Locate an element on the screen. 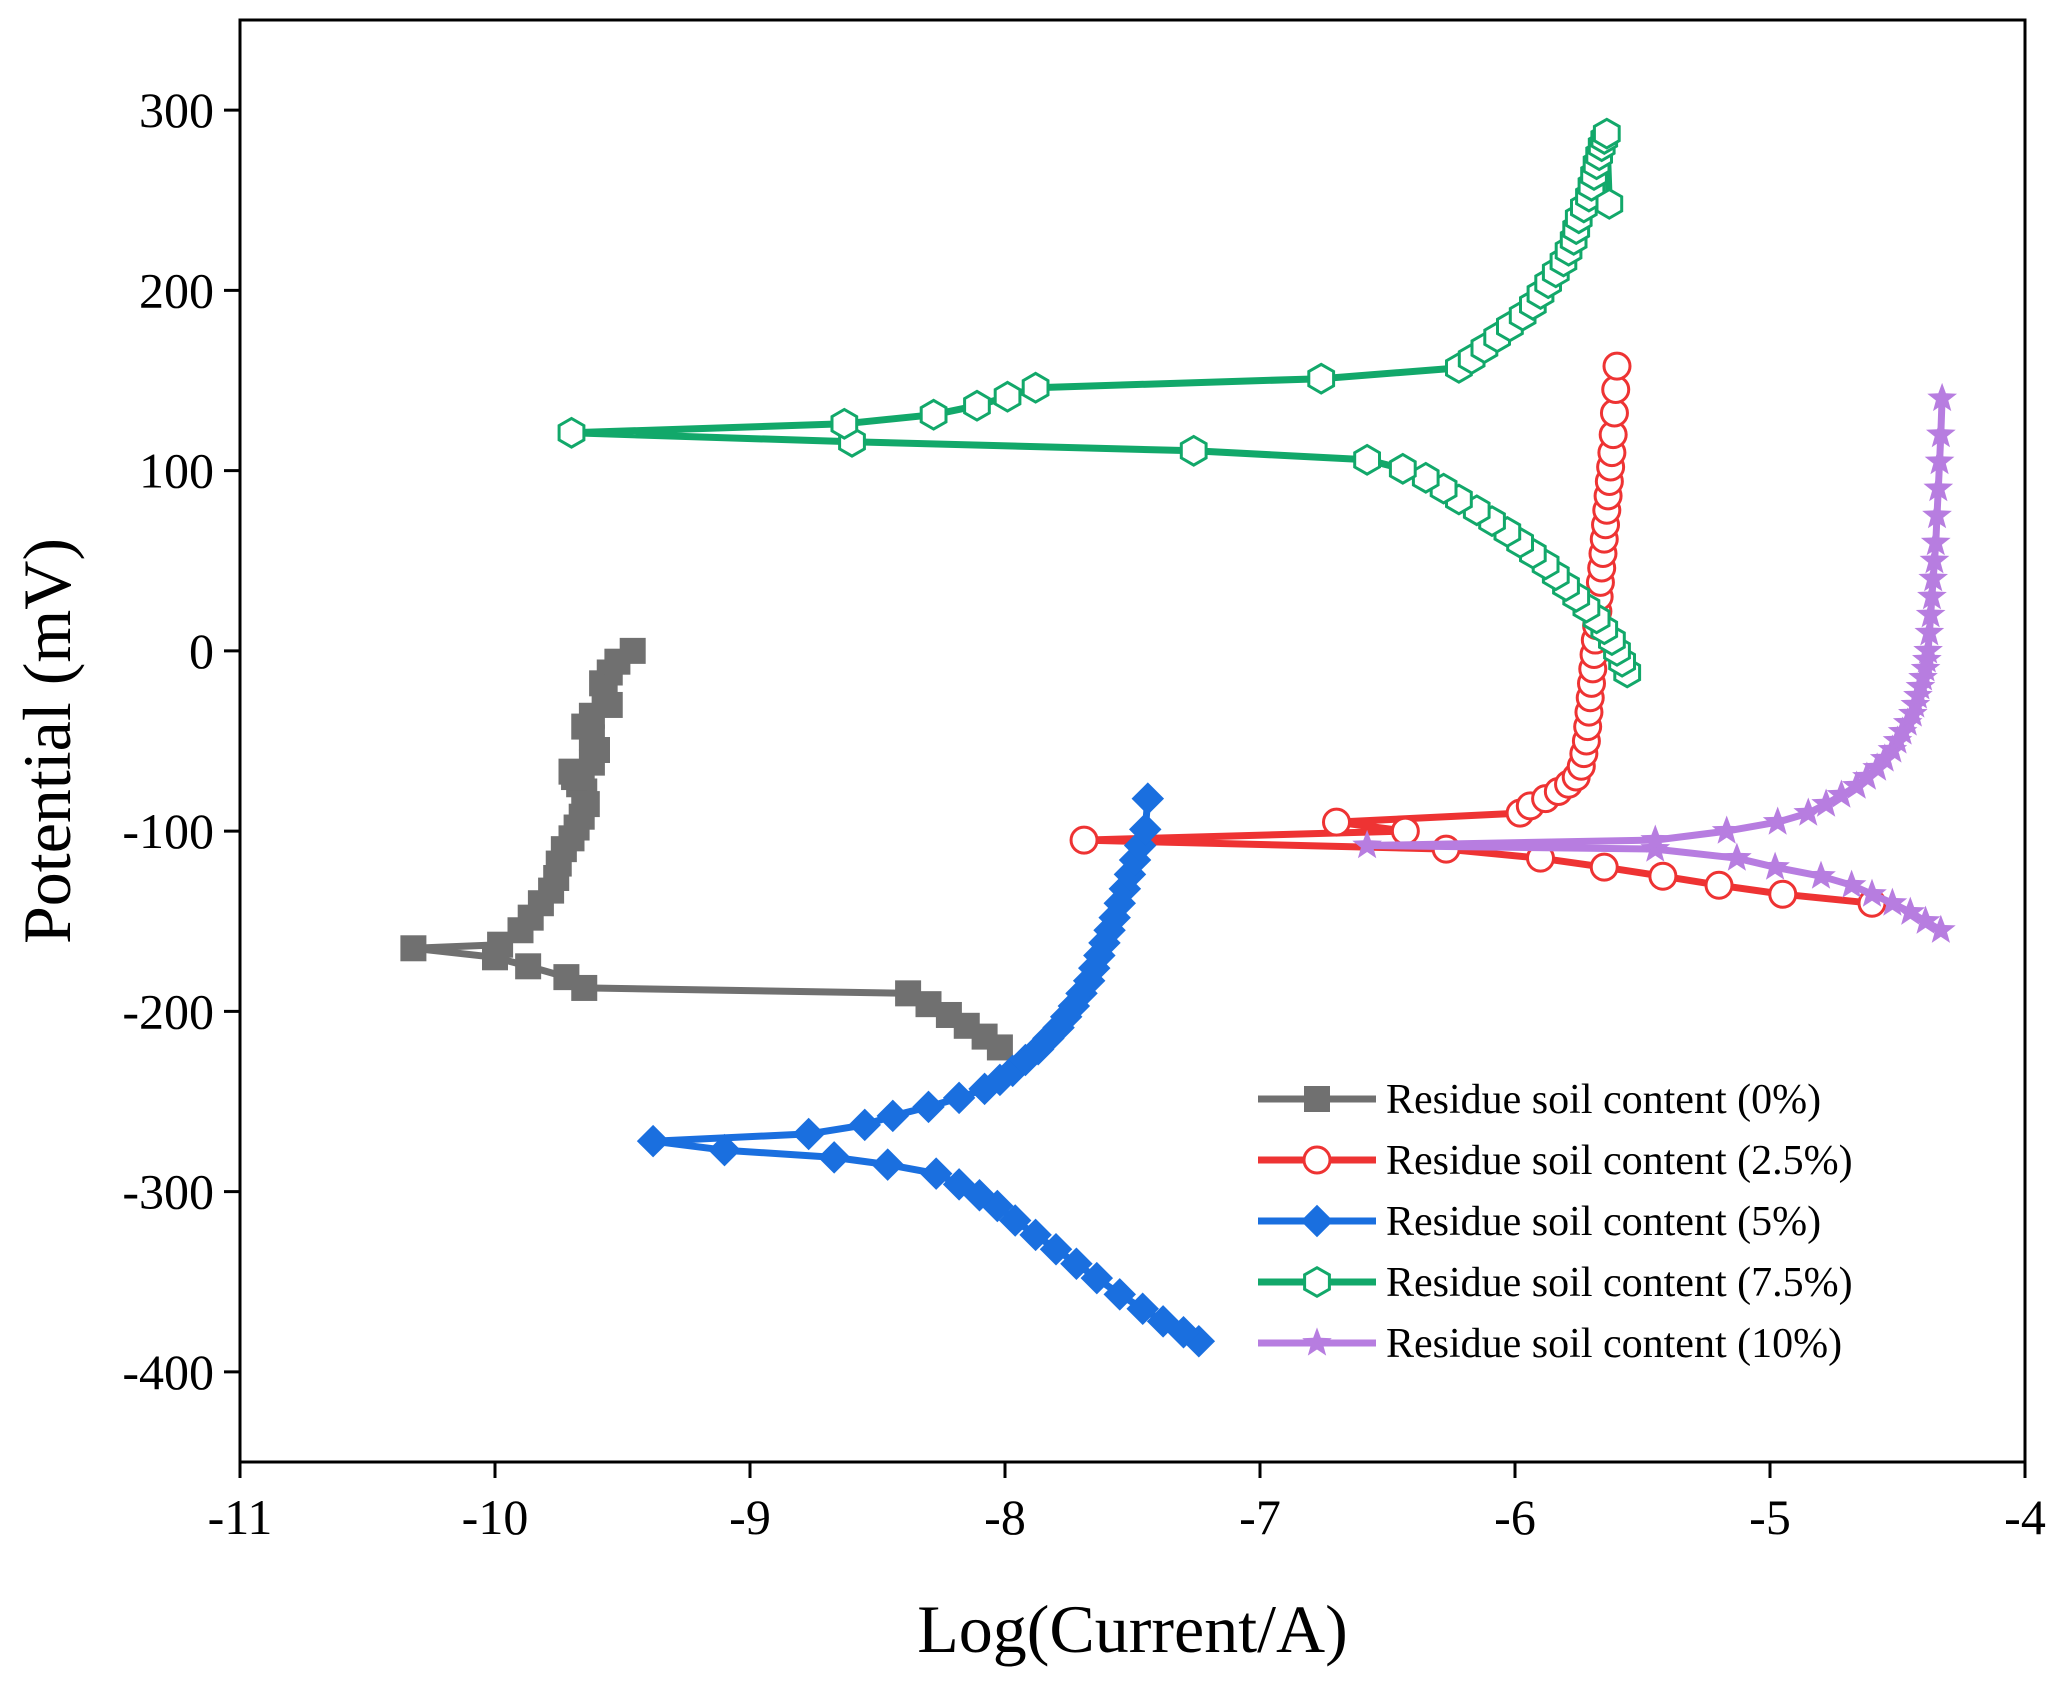  legend-label: Residue soil content (5%) is located at coordinates (1603, 1222).